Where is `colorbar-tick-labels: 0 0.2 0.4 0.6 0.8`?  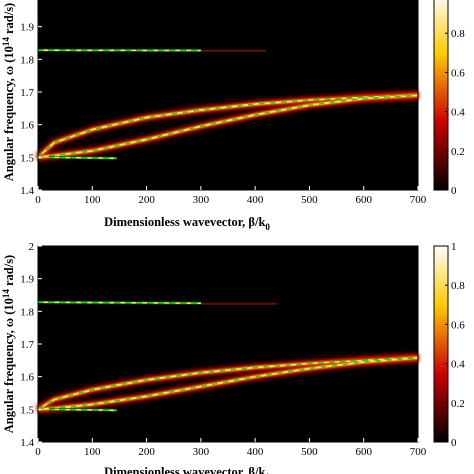
colorbar-tick-labels: 0 0.2 0.4 0.6 0.8 is located at coordinates (455, 112).